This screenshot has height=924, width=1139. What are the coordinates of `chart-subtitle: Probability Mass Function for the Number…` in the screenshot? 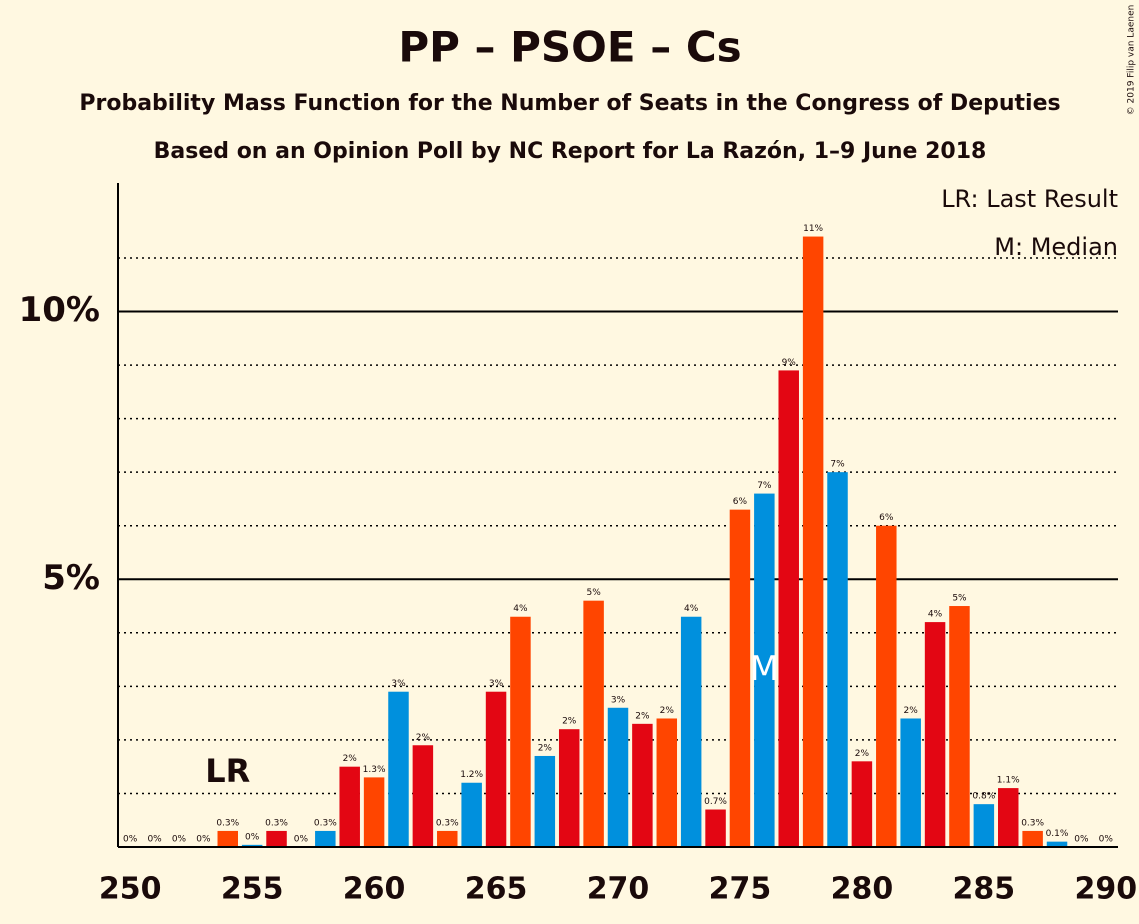 It's located at (569, 103).